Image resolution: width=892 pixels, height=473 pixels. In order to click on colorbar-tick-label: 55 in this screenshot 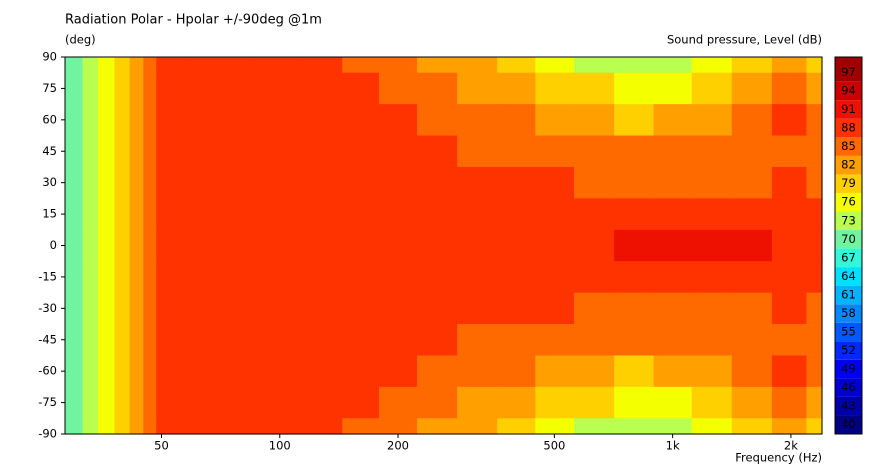, I will do `click(848, 332)`.